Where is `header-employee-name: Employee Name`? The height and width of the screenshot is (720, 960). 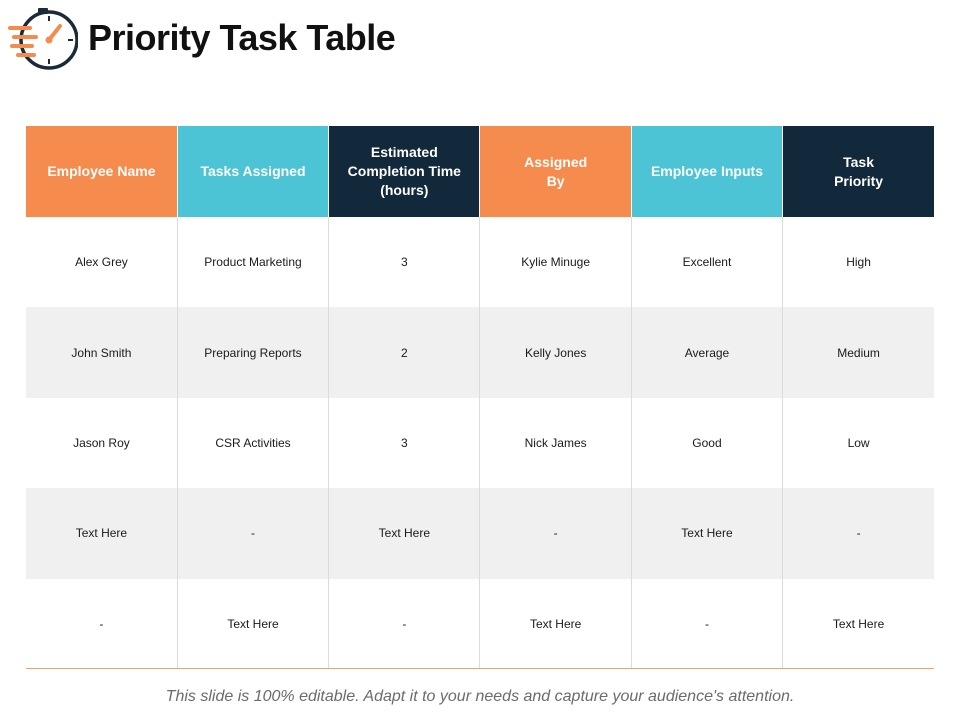
header-employee-name: Employee Name is located at coordinates (102, 171).